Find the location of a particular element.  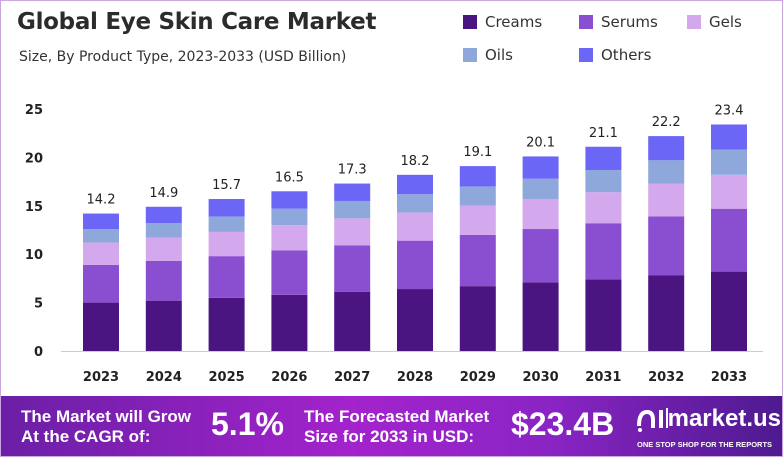

bar-segment-creams-2032 is located at coordinates (666, 313).